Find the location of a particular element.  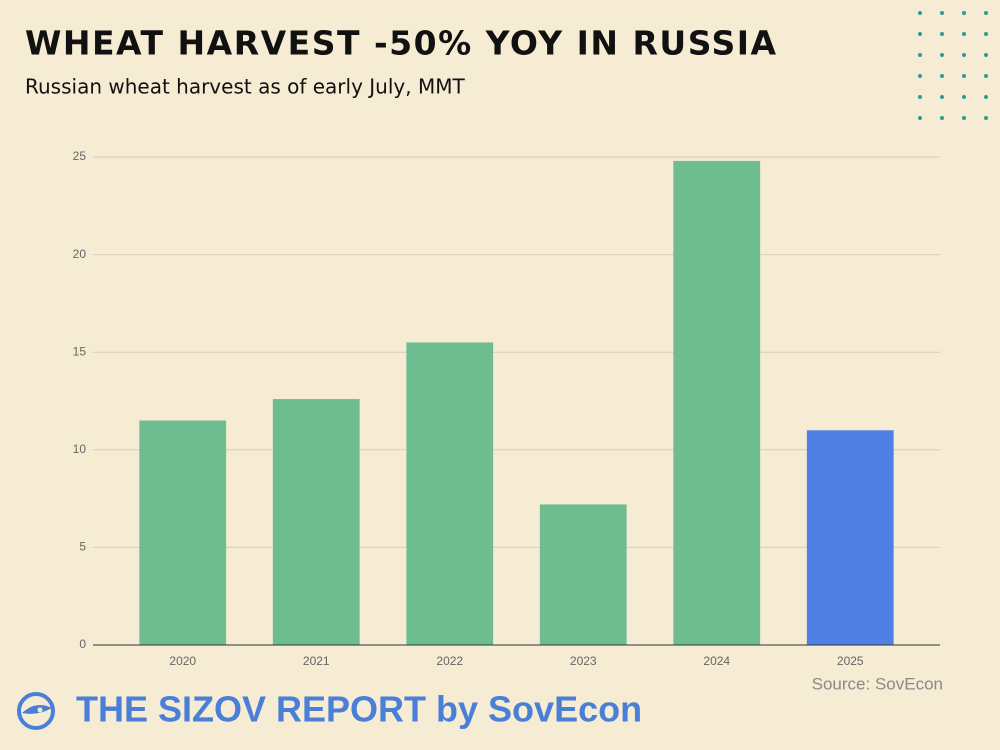

y-tick-label: 0 is located at coordinates (82, 644).